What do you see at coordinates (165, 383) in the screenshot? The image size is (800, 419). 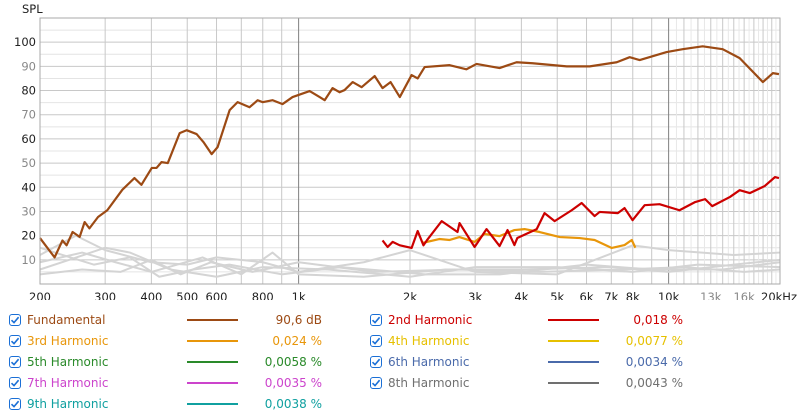 I see `legend-item: 7th Harmonic 0,0035 %` at bounding box center [165, 383].